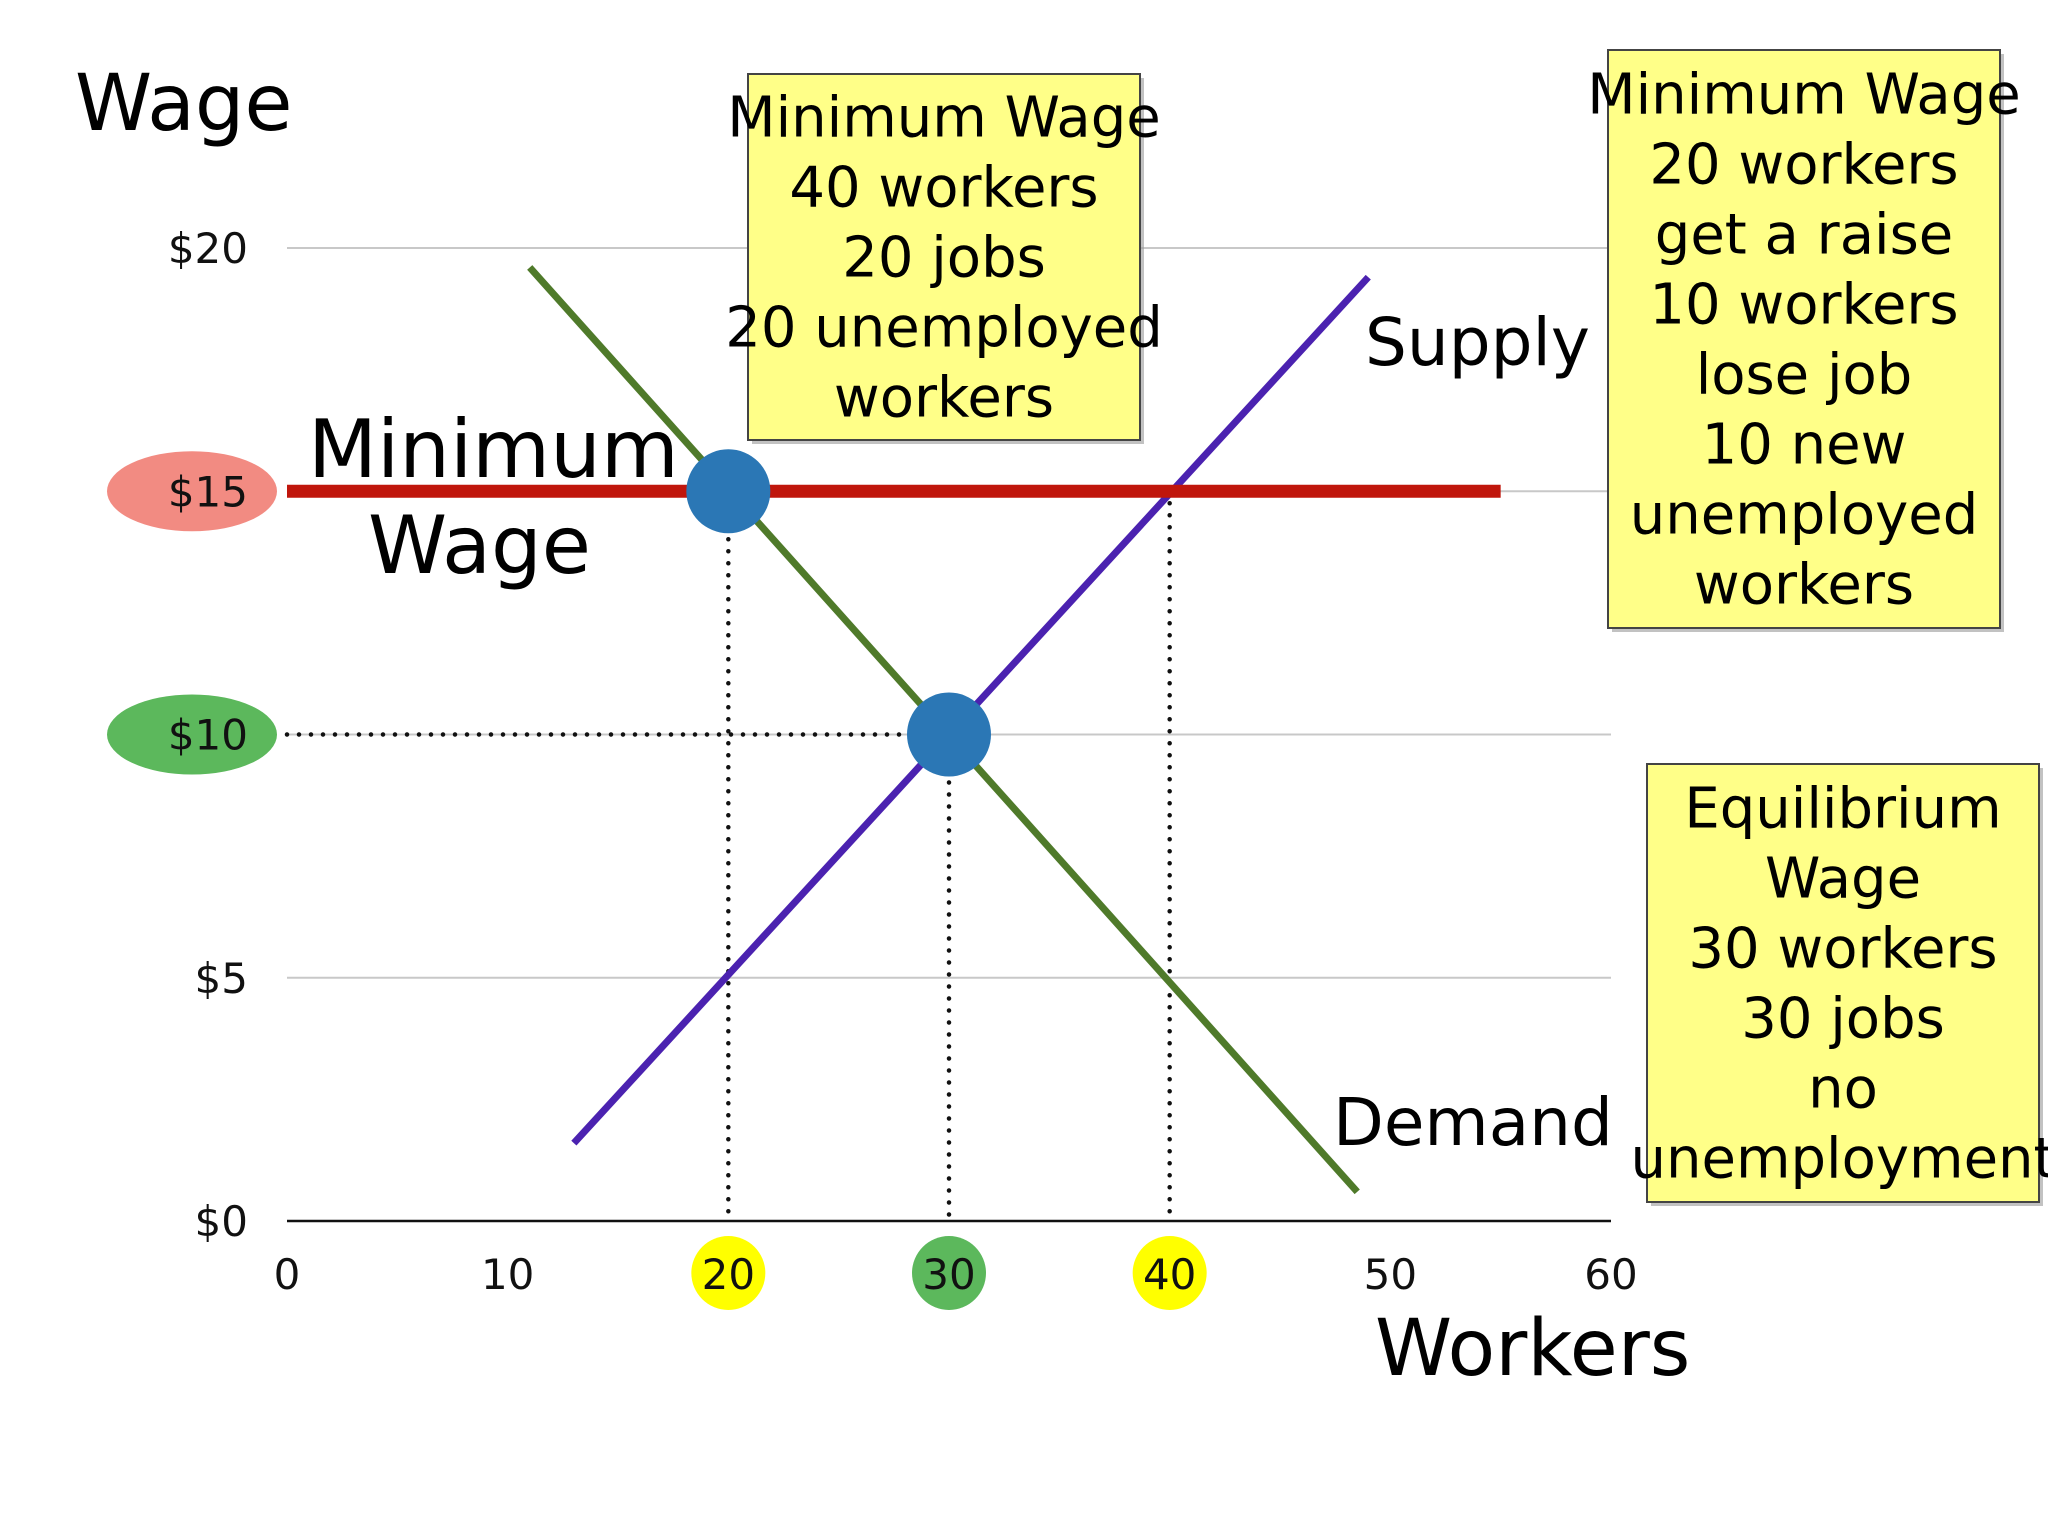  Describe the element at coordinates (1842, 809) in the screenshot. I see `annotation-text-line: Equilibrium` at that location.